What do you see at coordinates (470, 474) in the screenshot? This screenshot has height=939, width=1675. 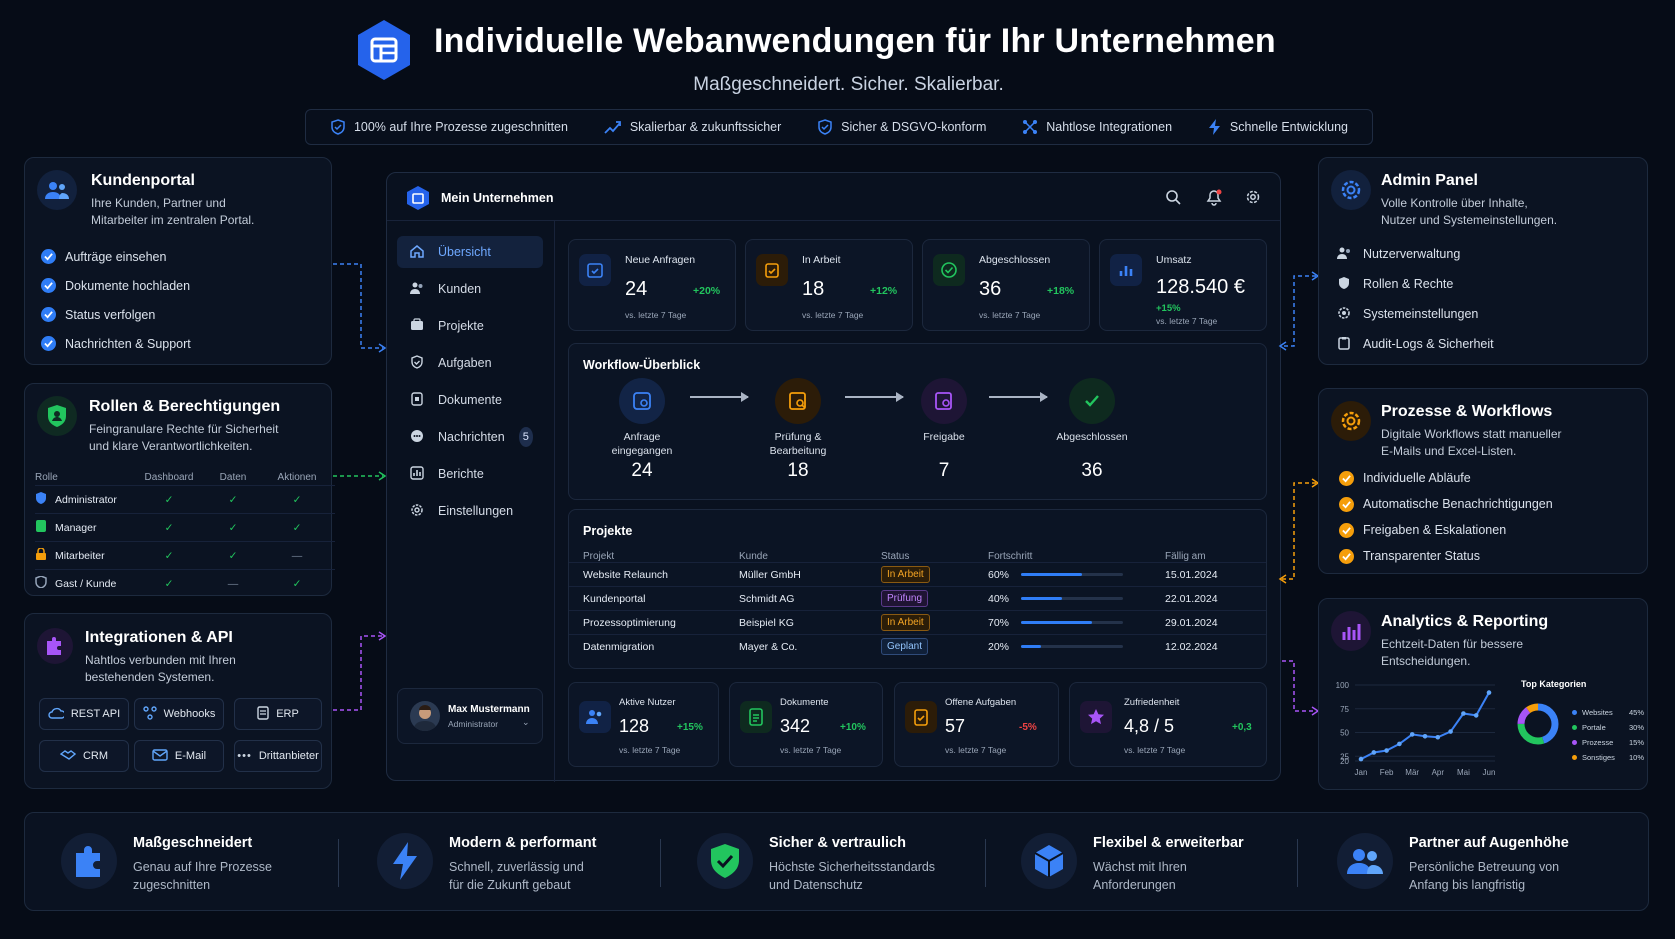 I see `sidebar-item-berichte: Berichte` at bounding box center [470, 474].